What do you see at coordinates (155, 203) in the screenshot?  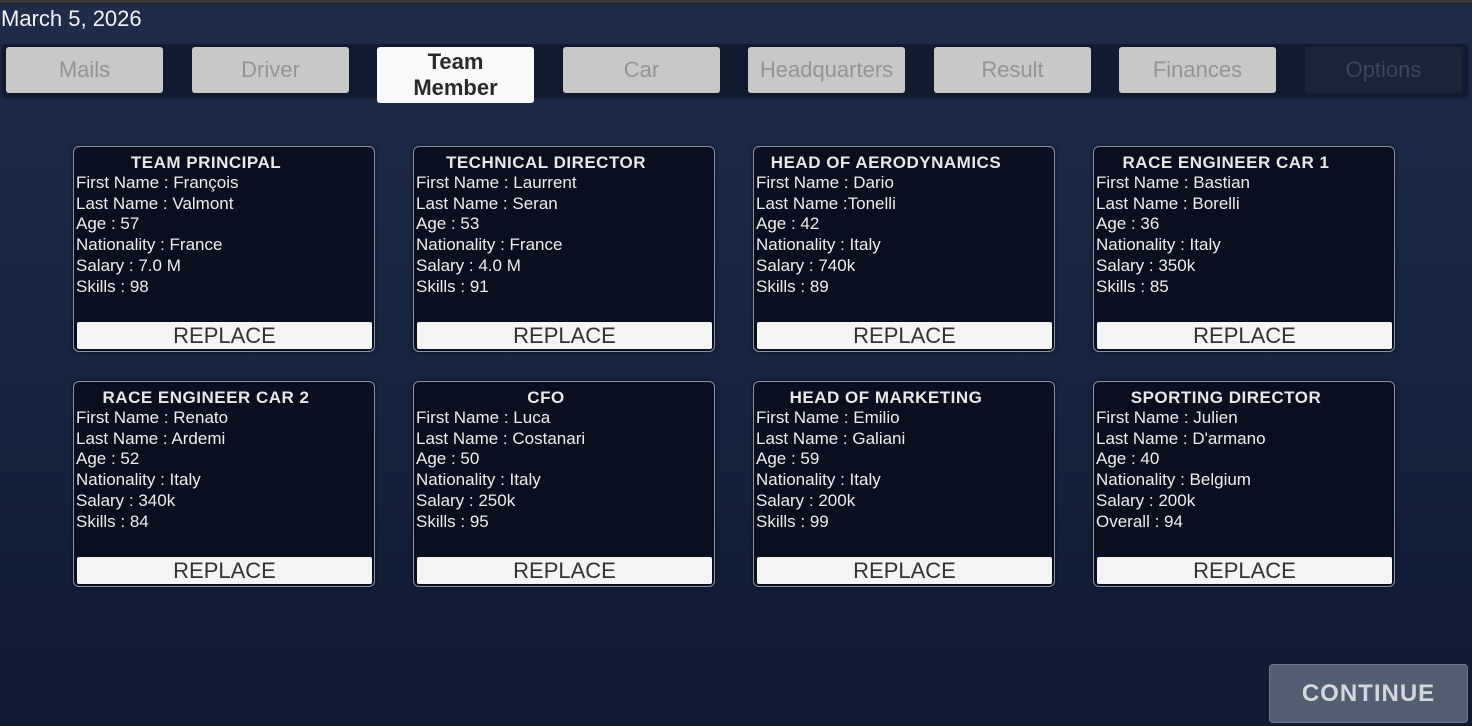 I see `card-field: Last Name : Valmont` at bounding box center [155, 203].